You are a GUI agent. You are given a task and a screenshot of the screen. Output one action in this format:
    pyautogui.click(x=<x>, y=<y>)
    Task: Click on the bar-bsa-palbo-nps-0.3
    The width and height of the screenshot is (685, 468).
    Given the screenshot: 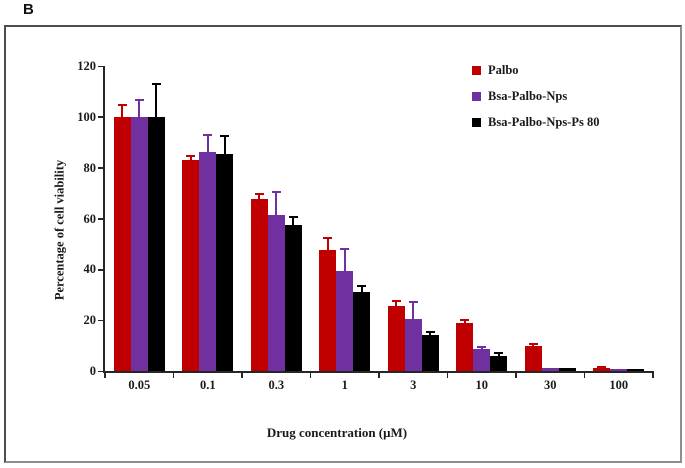 What is the action you would take?
    pyautogui.click(x=276, y=292)
    